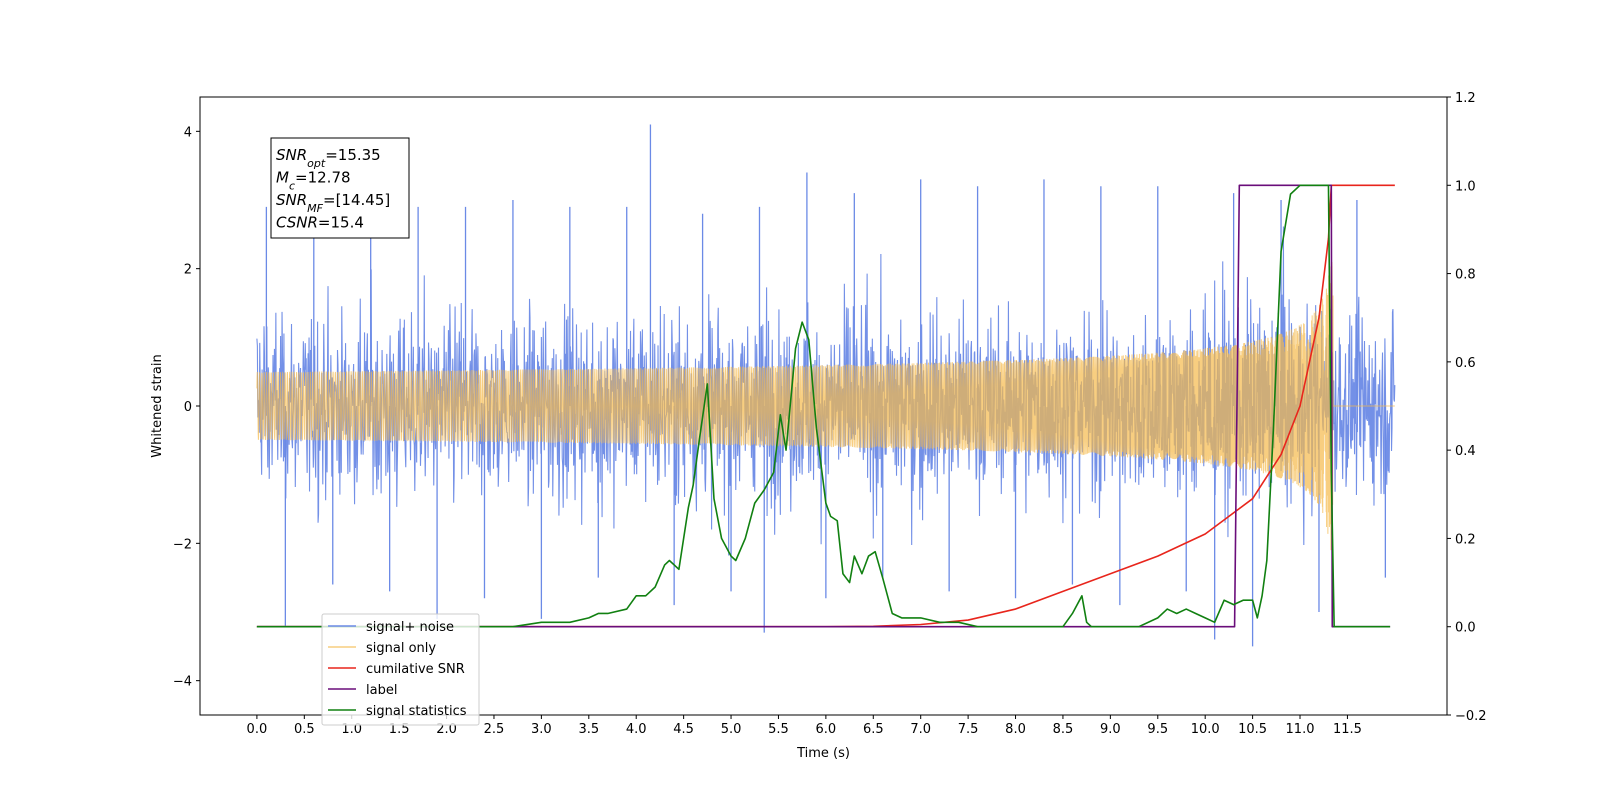 This screenshot has width=1600, height=800. What do you see at coordinates (1471, 716) in the screenshot?
I see `y2-tick-label: −0.2` at bounding box center [1471, 716].